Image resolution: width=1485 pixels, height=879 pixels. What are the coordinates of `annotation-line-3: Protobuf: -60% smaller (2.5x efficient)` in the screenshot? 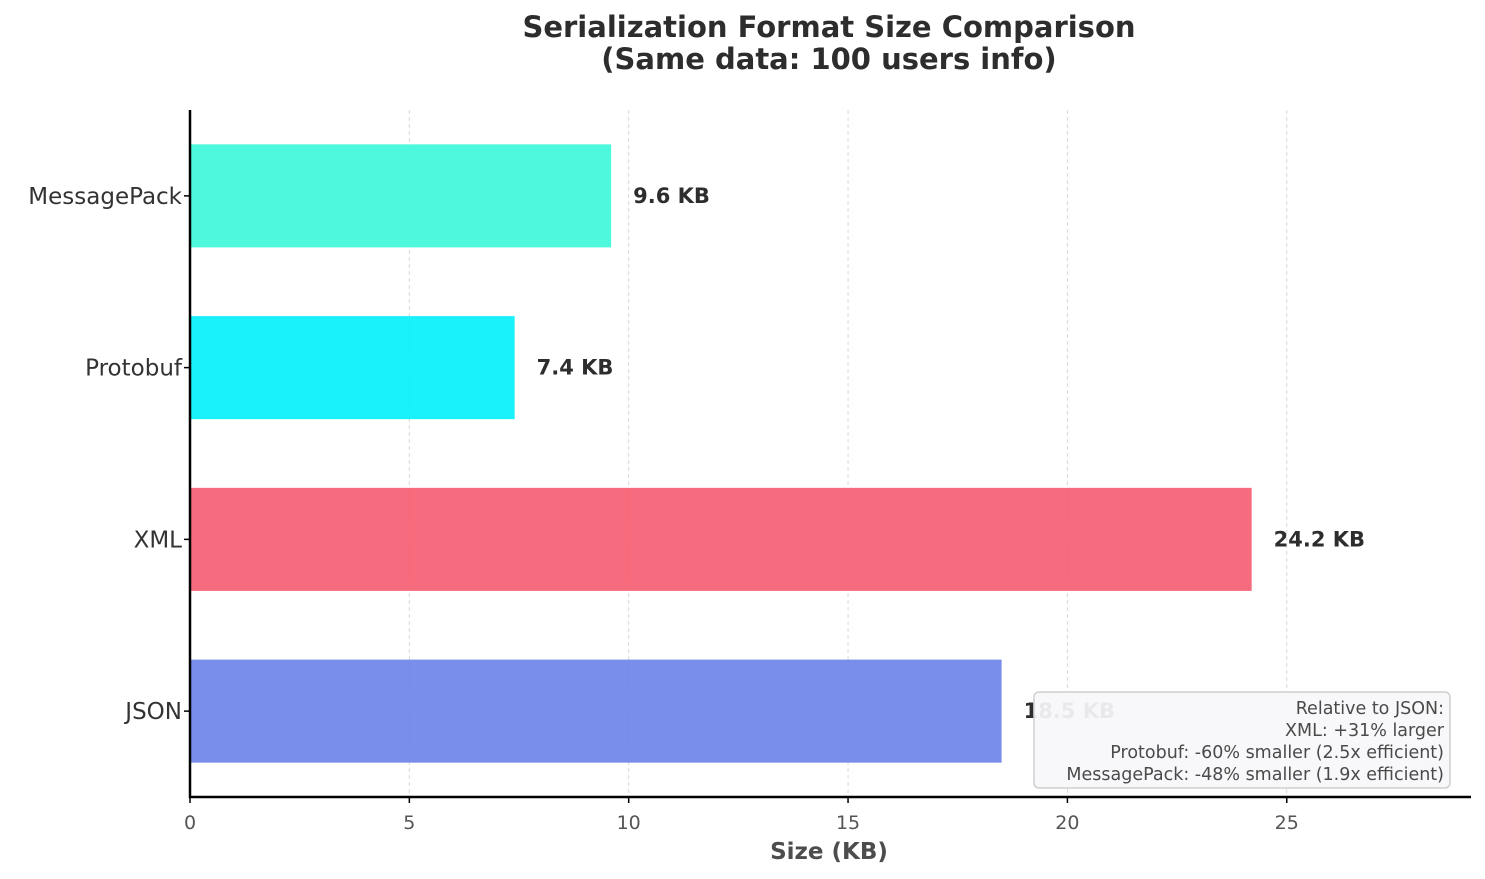 It's located at (1277, 753).